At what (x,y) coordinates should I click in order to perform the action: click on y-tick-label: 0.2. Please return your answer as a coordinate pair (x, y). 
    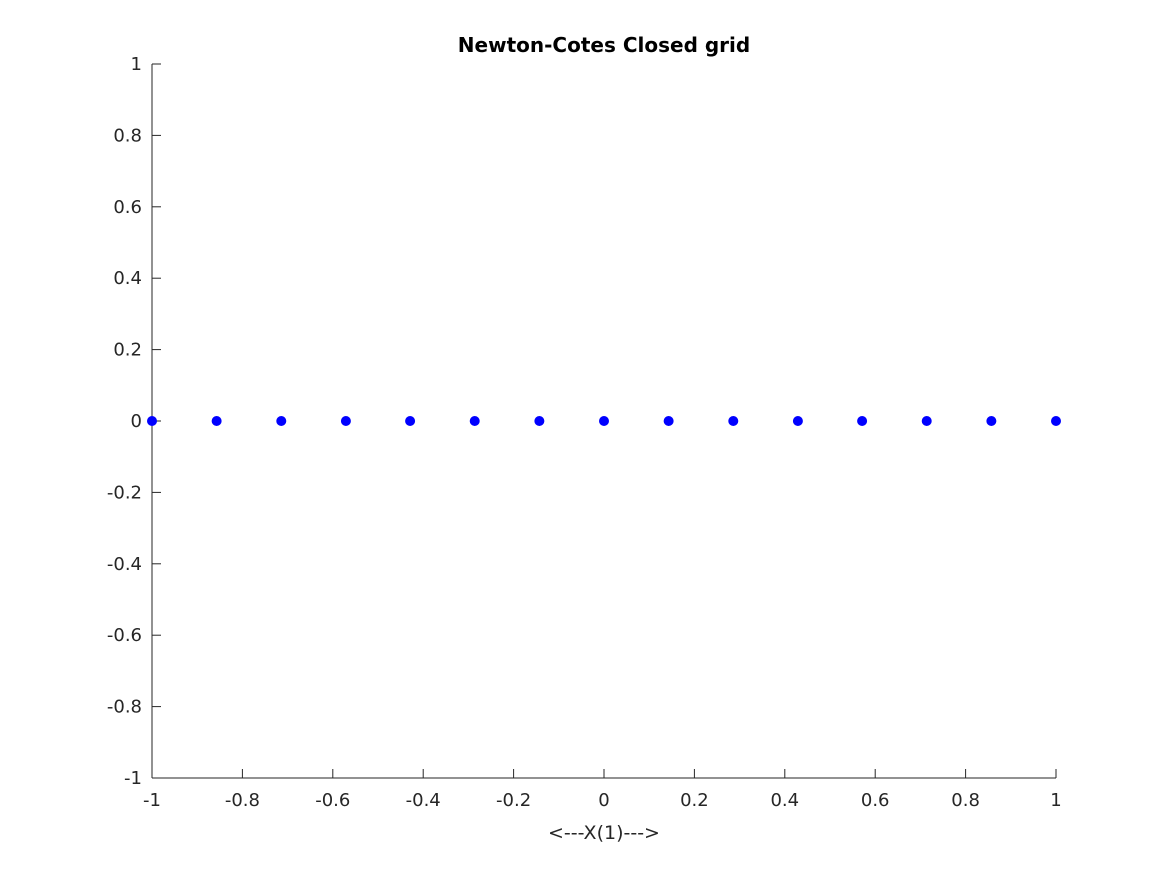
    Looking at the image, I should click on (127, 350).